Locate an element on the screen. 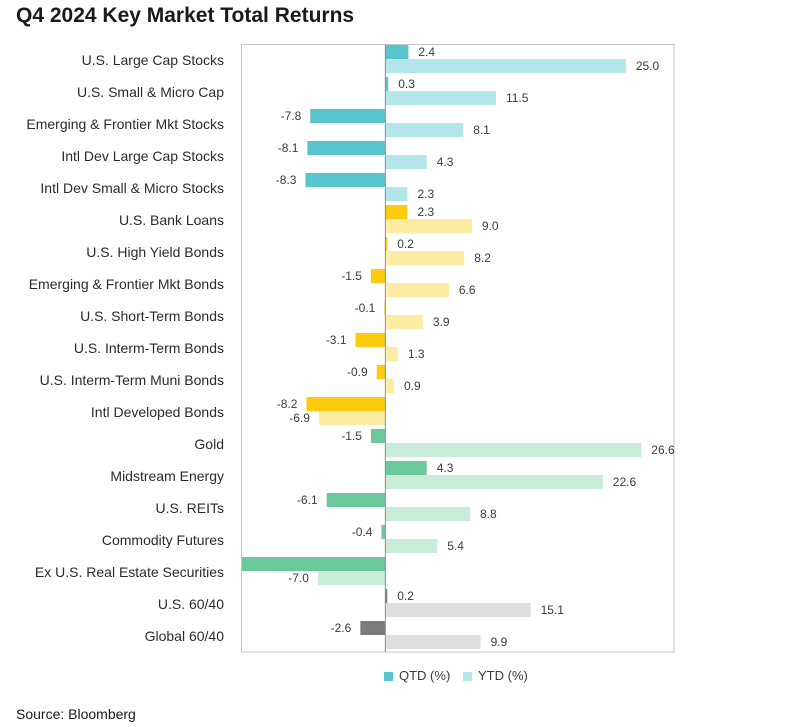 This screenshot has width=787, height=727. category-label: U.S. 60/40 is located at coordinates (191, 604).